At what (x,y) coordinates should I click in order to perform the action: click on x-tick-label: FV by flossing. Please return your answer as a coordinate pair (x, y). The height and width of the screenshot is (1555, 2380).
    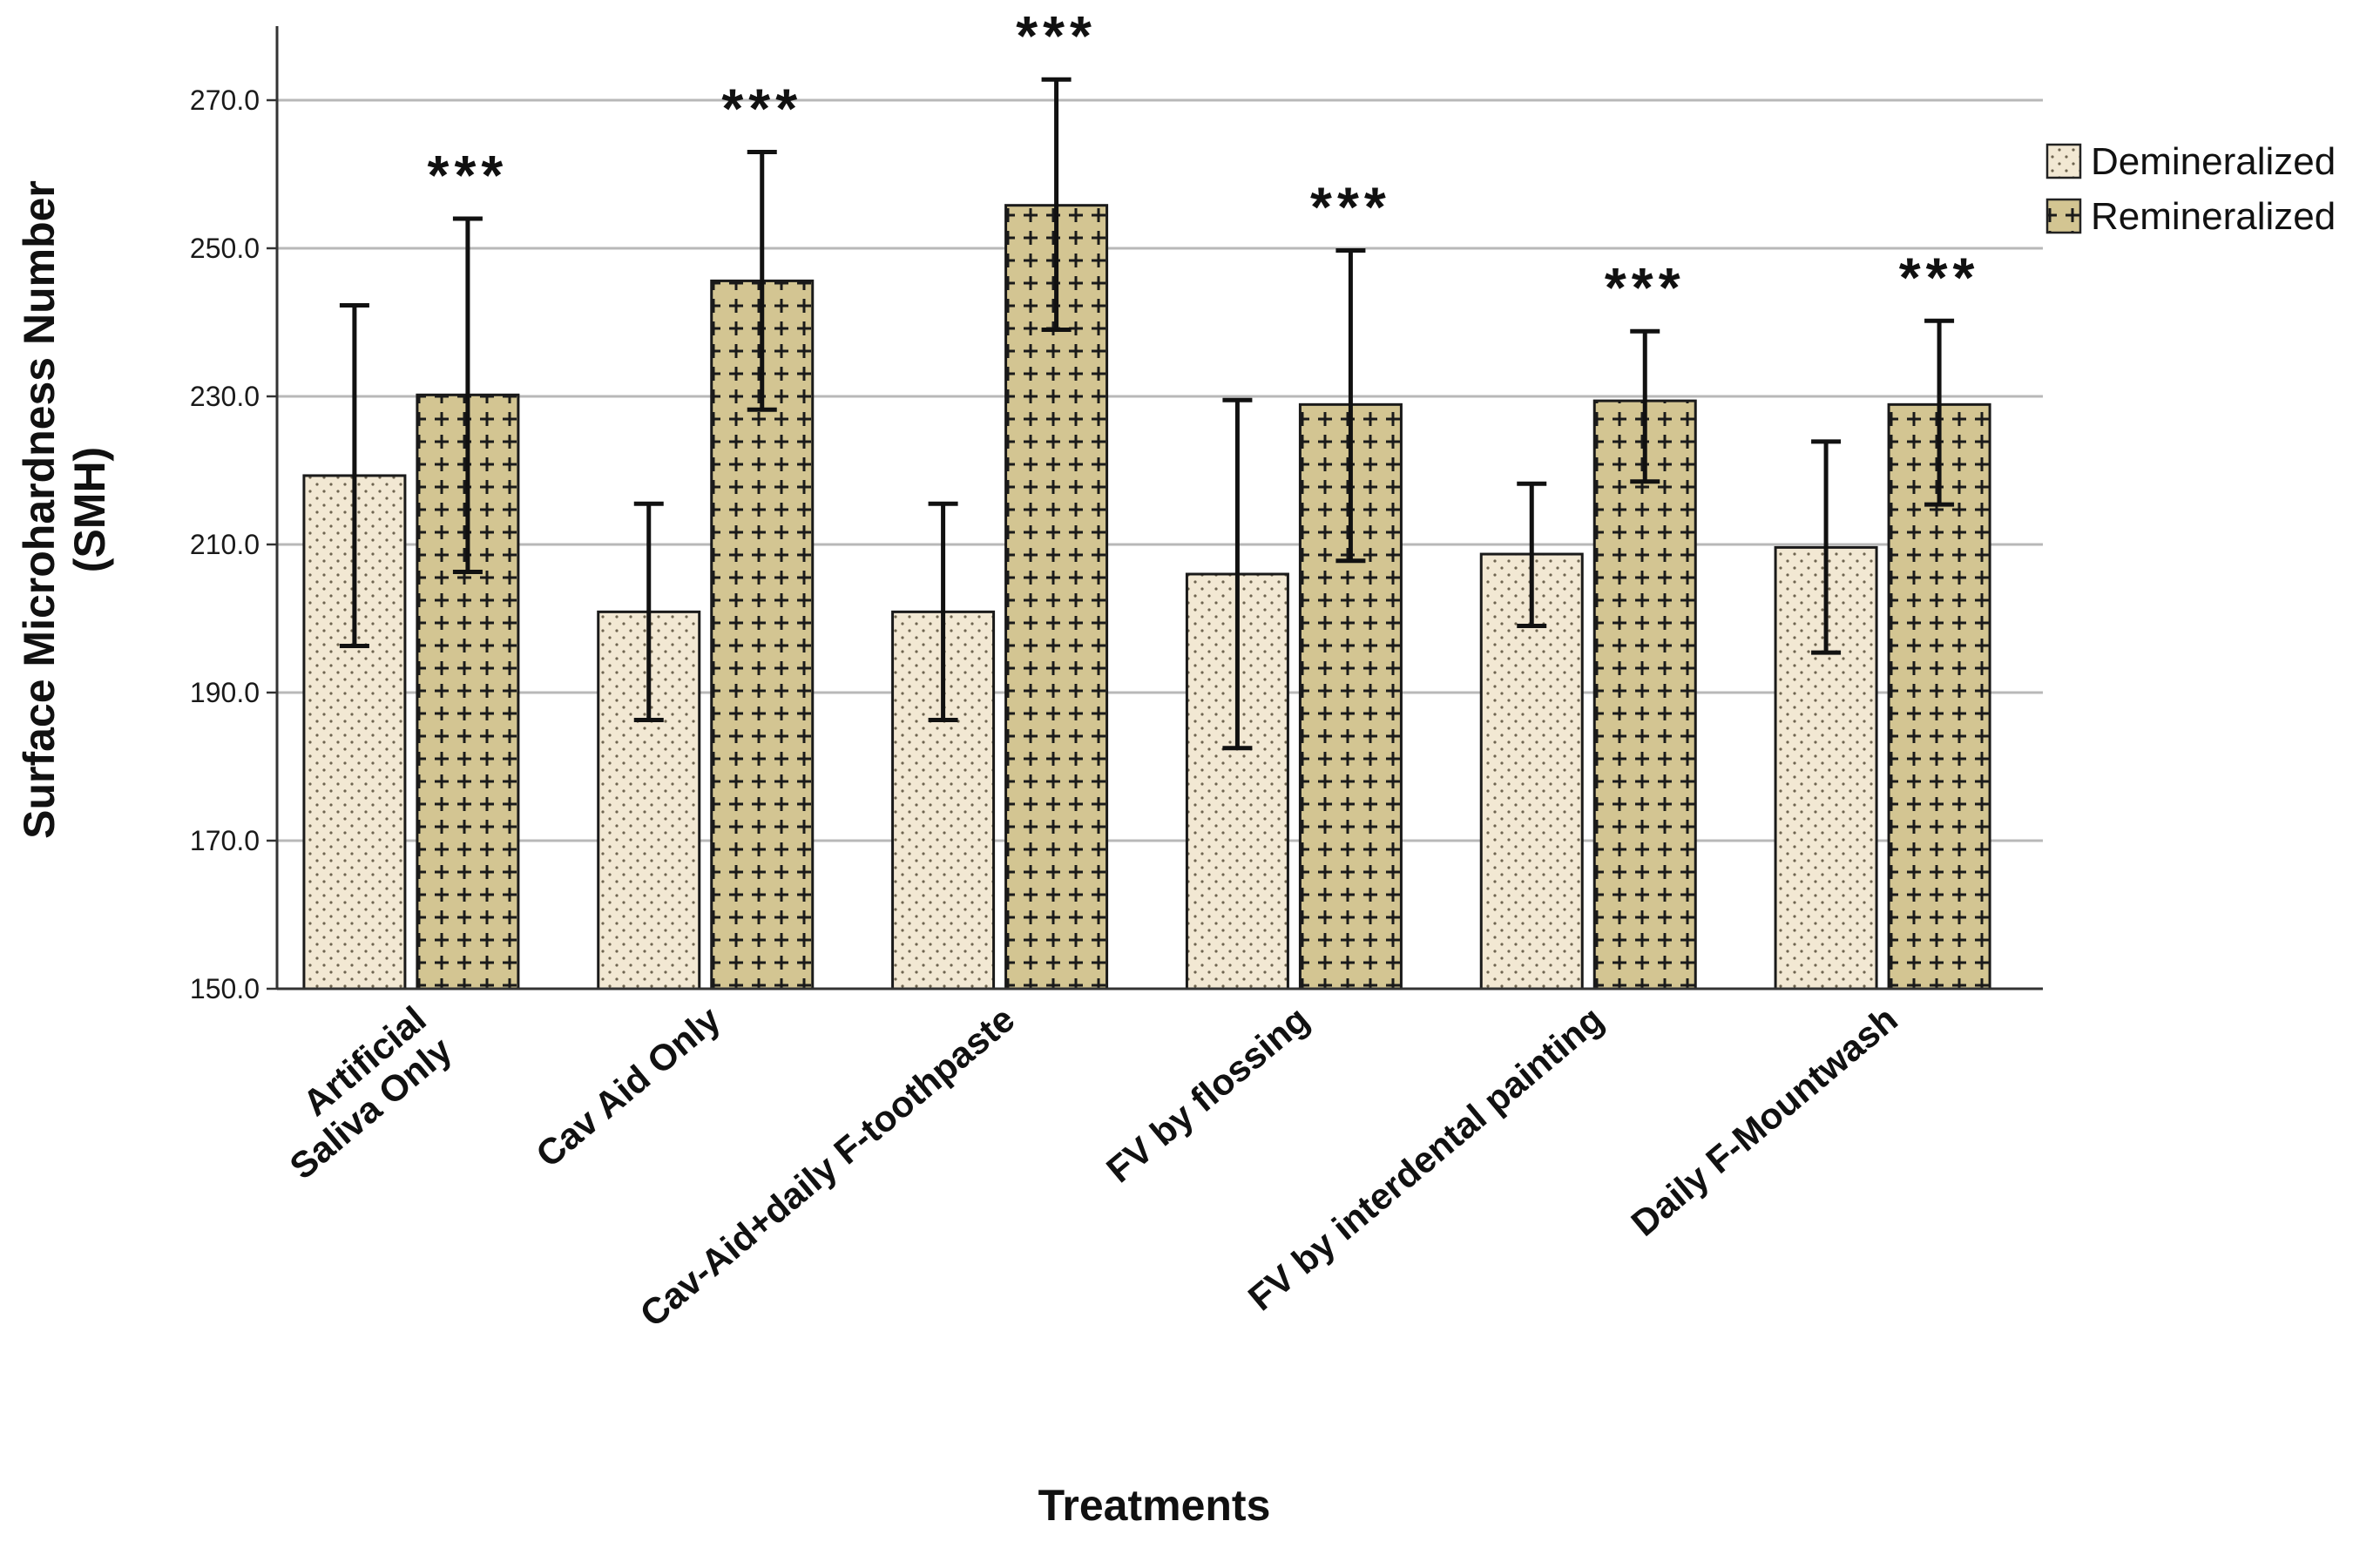
    Looking at the image, I should click on (1207, 1094).